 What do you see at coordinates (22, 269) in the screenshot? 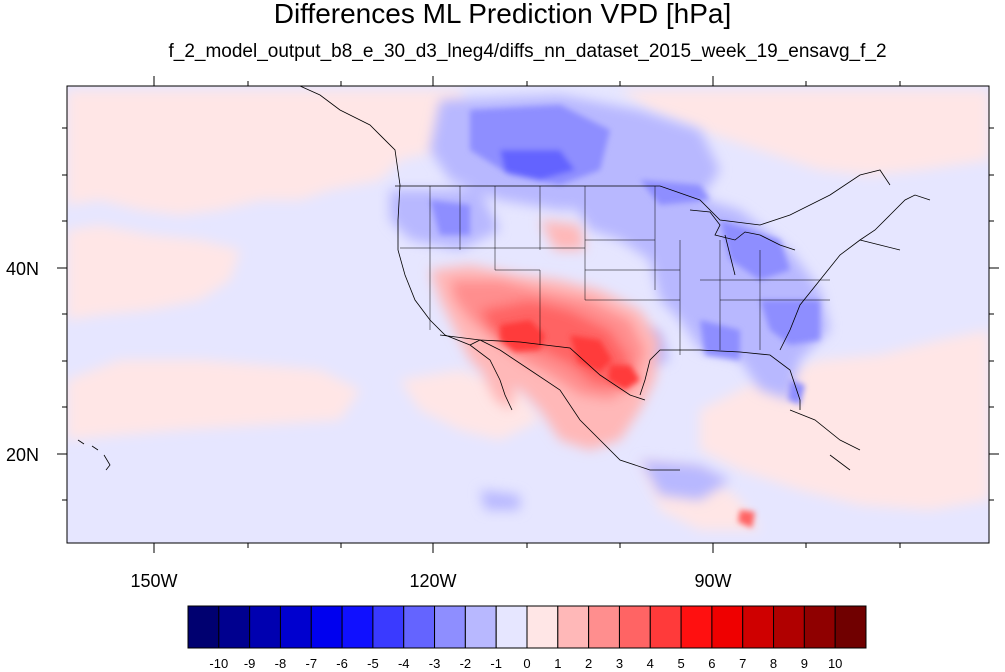
I see `y-tick-label-40n: 40N` at bounding box center [22, 269].